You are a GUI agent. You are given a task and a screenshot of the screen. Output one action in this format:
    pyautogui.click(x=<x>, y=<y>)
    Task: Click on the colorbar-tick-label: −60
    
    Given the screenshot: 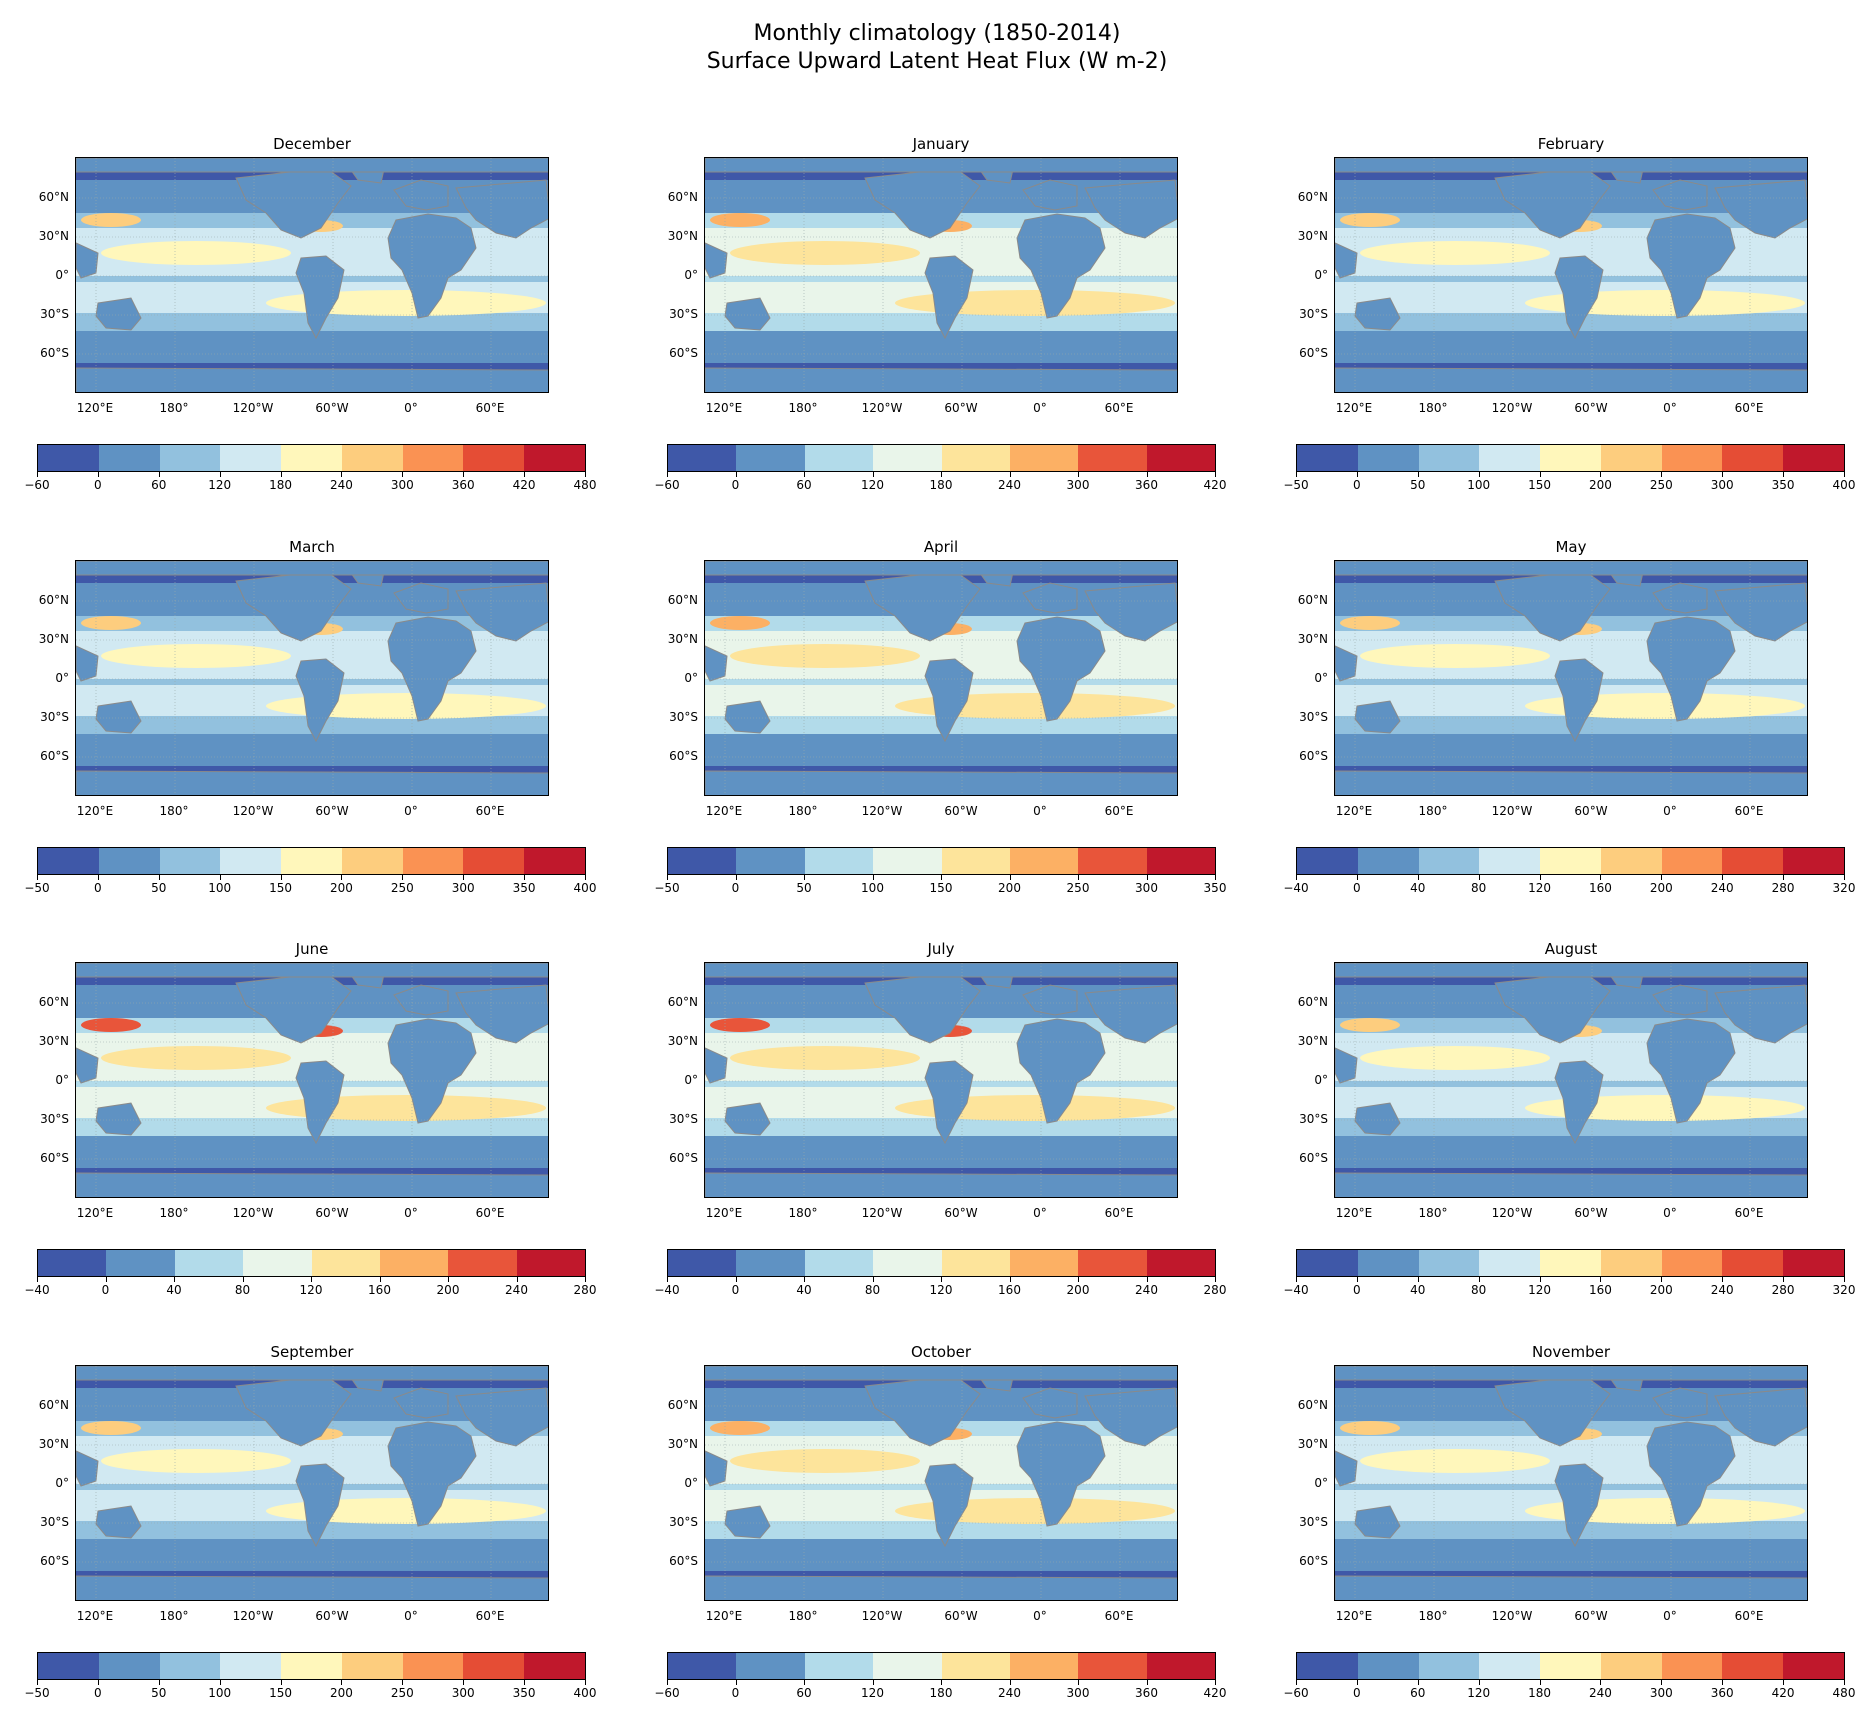 What is the action you would take?
    pyautogui.click(x=1296, y=1693)
    